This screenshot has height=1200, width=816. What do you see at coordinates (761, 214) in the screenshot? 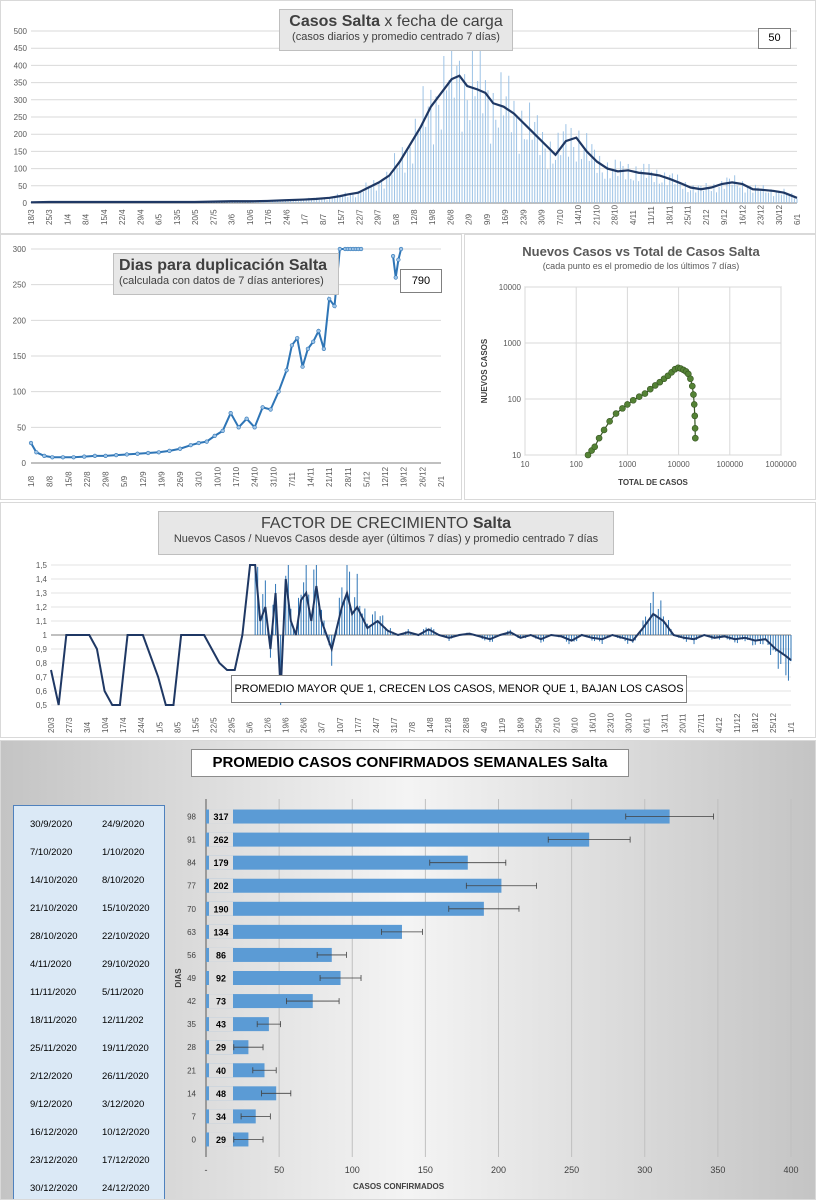
I see `x-tick-label: 23/12` at bounding box center [761, 214].